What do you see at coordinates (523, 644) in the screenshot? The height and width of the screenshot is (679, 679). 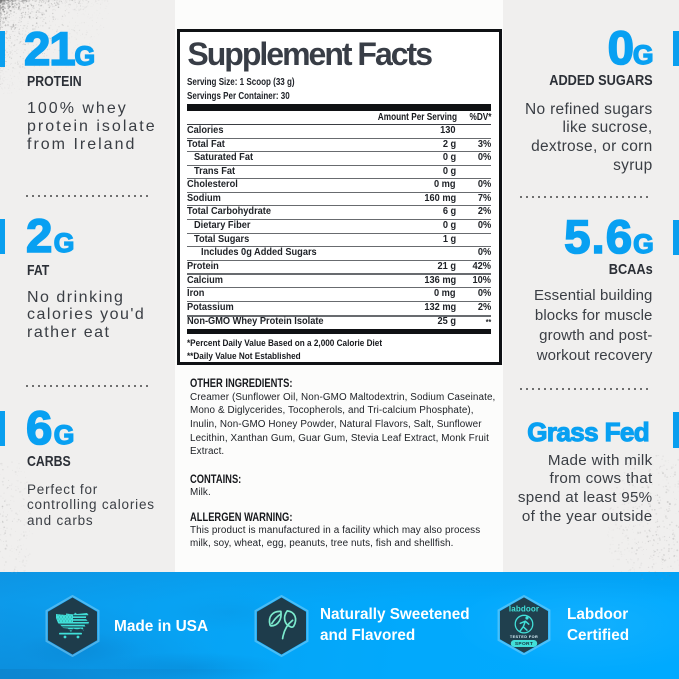 I see `svg-text: SPORT` at bounding box center [523, 644].